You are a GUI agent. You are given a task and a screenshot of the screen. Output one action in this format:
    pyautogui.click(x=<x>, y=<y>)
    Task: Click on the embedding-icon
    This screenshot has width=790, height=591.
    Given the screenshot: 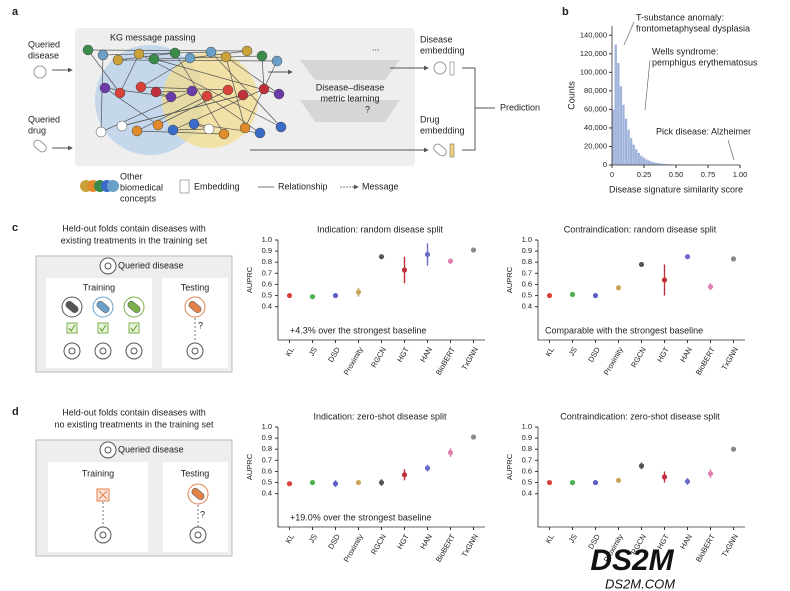 What is the action you would take?
    pyautogui.click(x=452, y=68)
    